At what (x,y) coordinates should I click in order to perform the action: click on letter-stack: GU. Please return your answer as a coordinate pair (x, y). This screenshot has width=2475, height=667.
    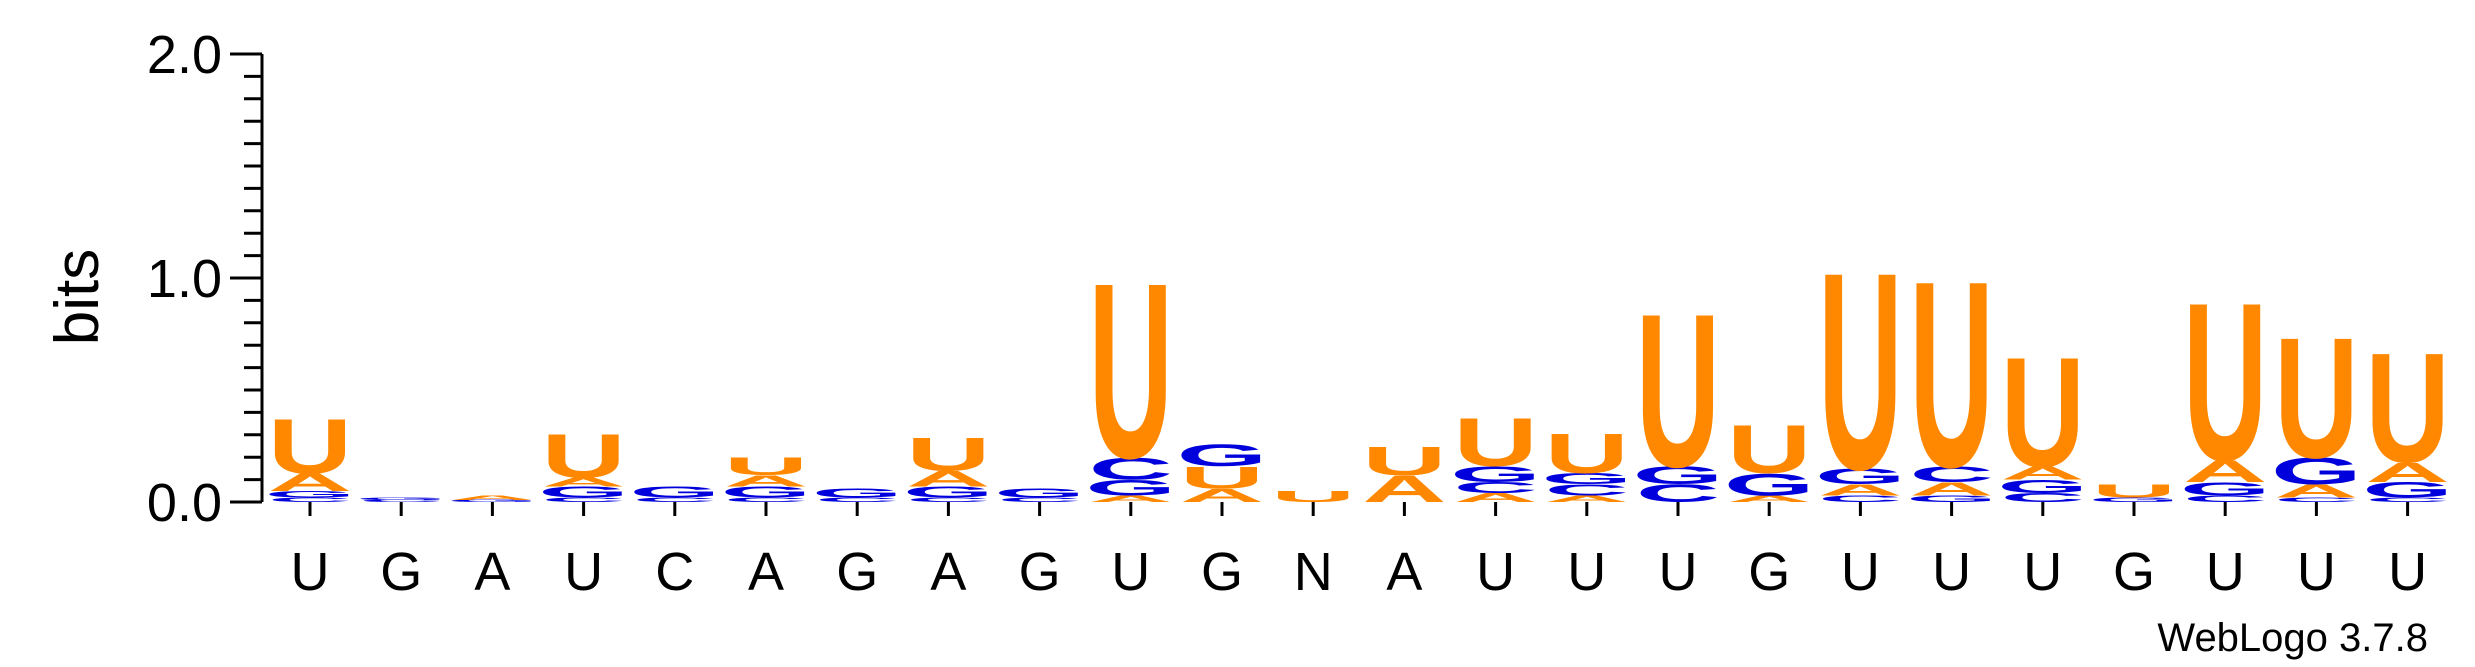
    Looking at the image, I should click on (2134, 491).